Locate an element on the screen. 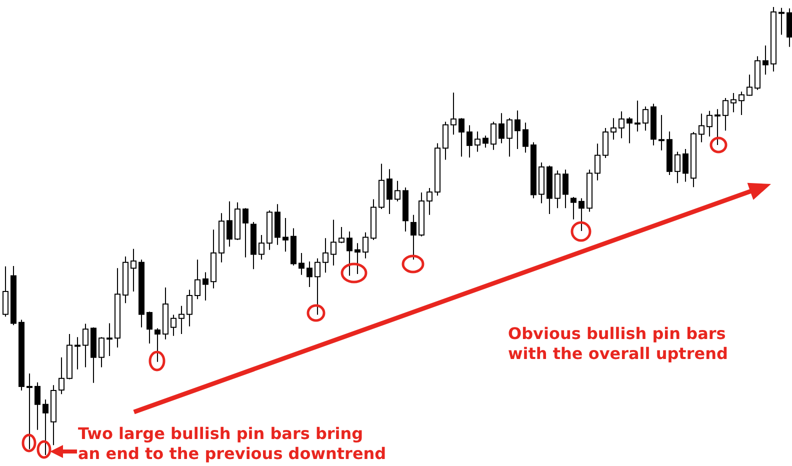 The width and height of the screenshot is (792, 466). annotation: Two large bullish pin bars bring an end to the previous downtrend is located at coordinates (232, 443).